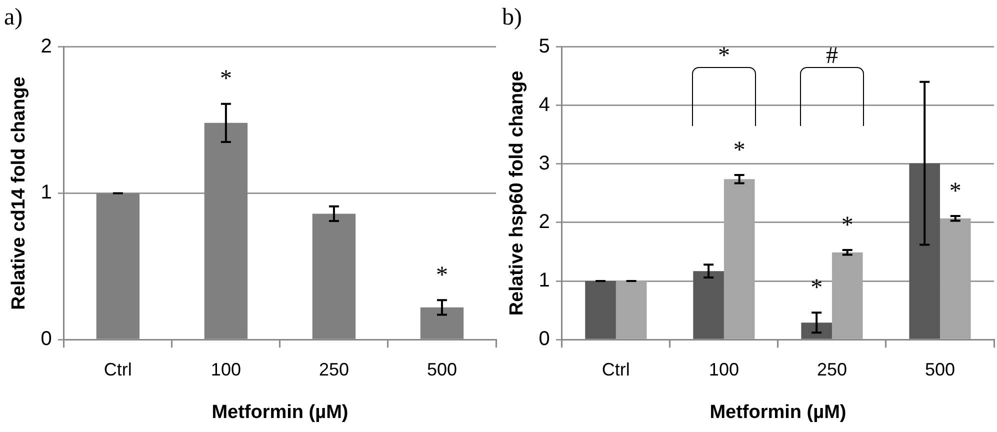  Describe the element at coordinates (544, 163) in the screenshot. I see `y-tick-label: 3` at that location.